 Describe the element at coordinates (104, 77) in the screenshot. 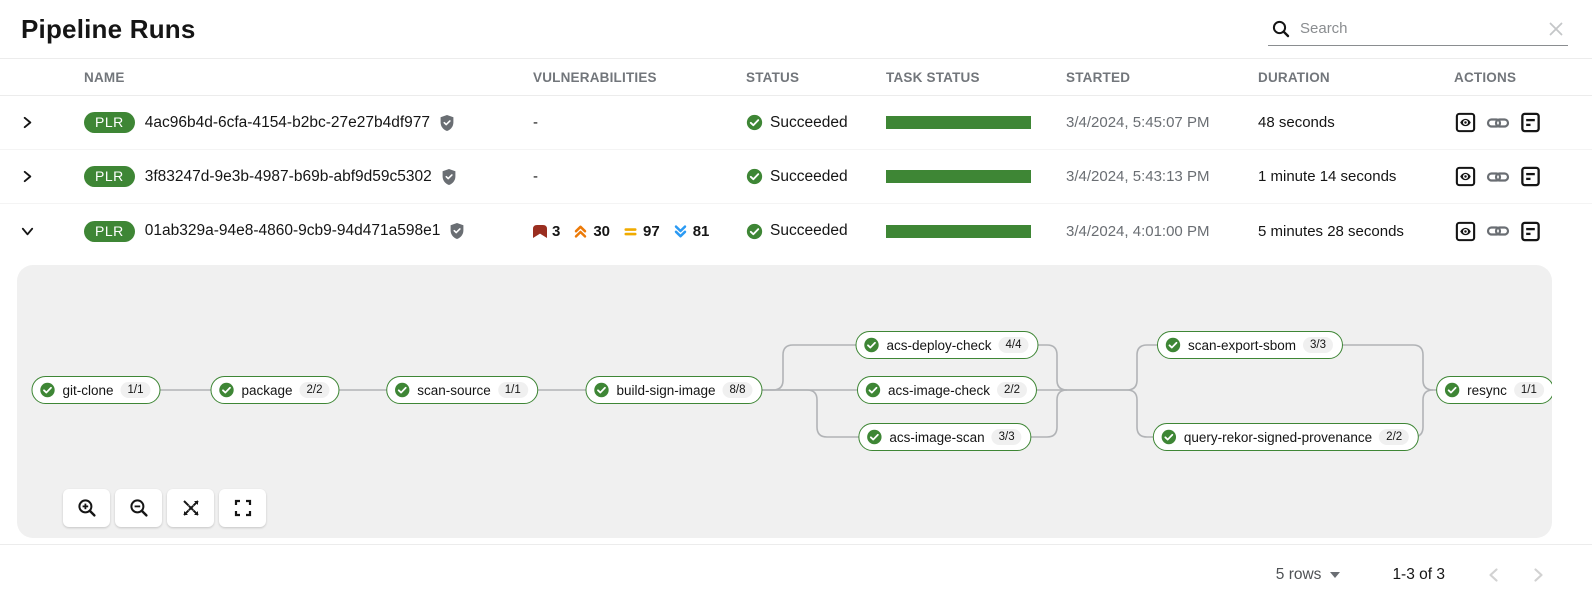

I see `column-header-name: NAME` at that location.